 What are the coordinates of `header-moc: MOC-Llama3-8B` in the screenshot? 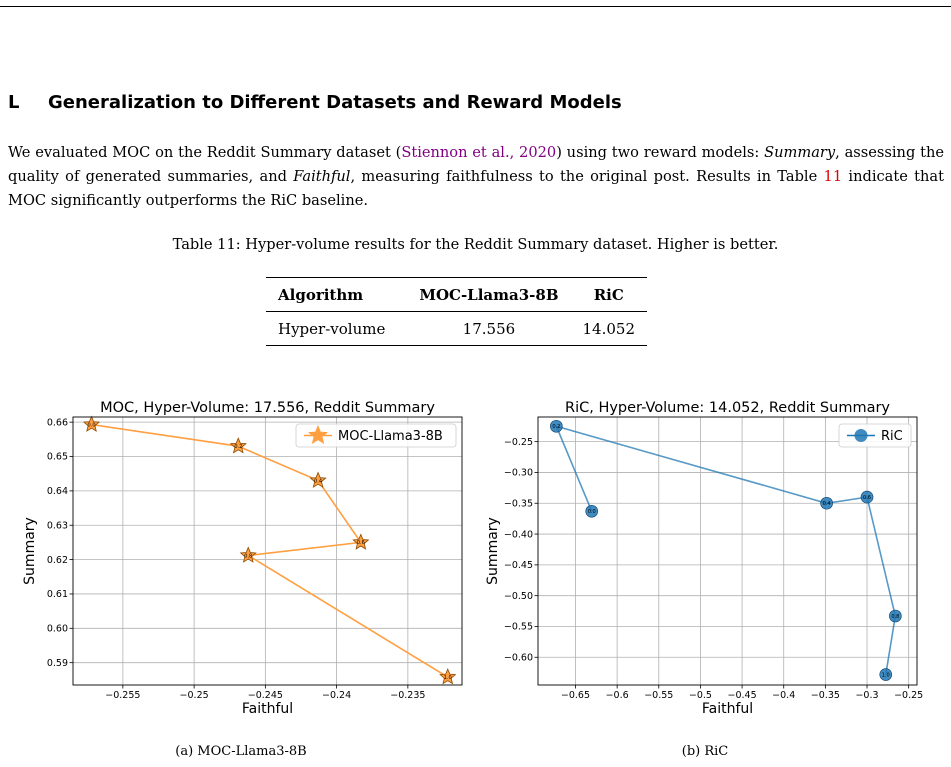 It's located at (489, 294).